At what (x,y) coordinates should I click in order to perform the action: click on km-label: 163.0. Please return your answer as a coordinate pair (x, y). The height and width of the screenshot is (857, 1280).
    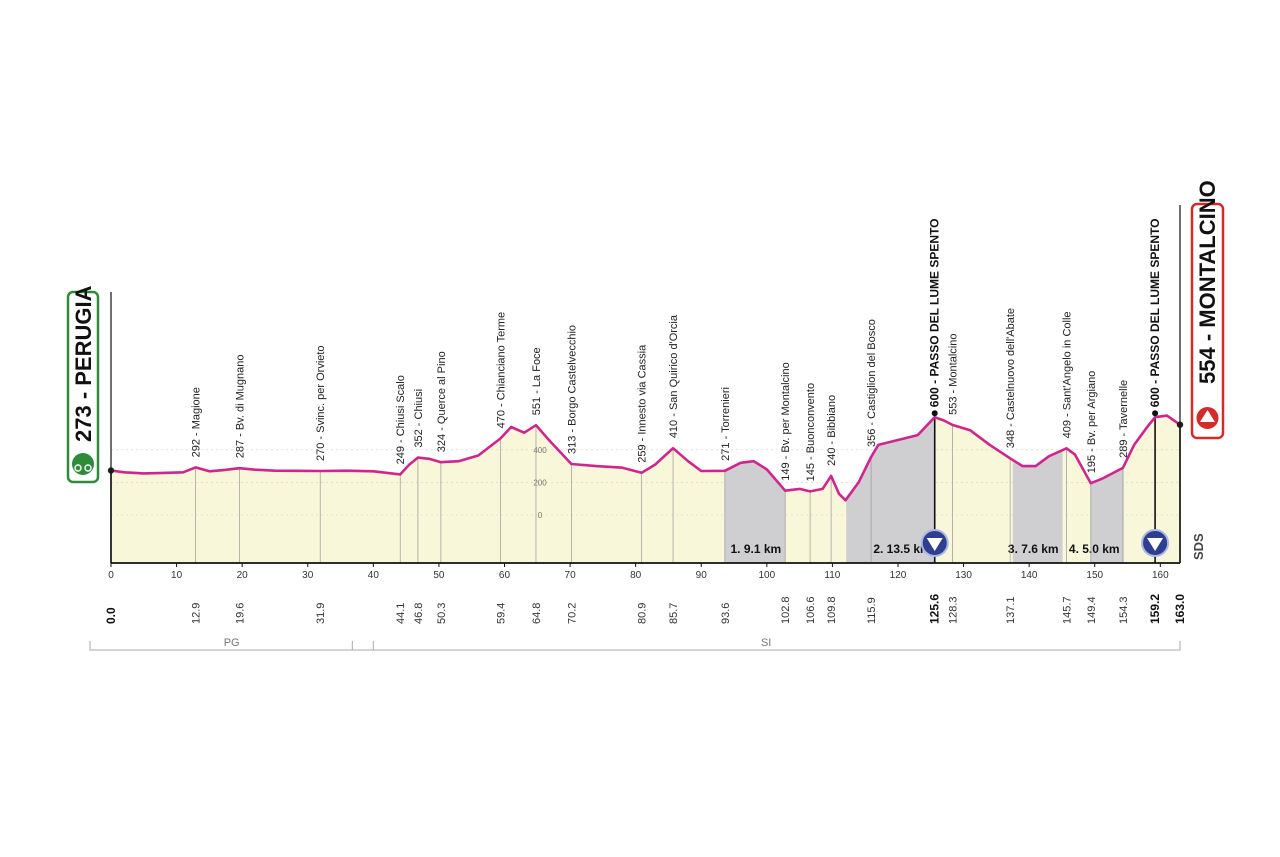
    Looking at the image, I should click on (1180, 609).